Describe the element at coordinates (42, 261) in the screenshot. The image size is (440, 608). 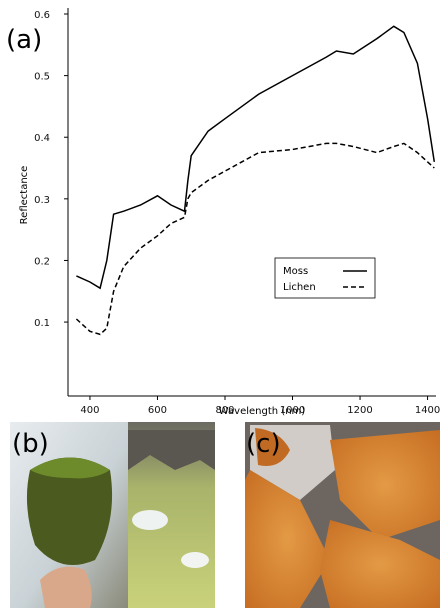
I see `y-tick-label: 0.2` at that location.